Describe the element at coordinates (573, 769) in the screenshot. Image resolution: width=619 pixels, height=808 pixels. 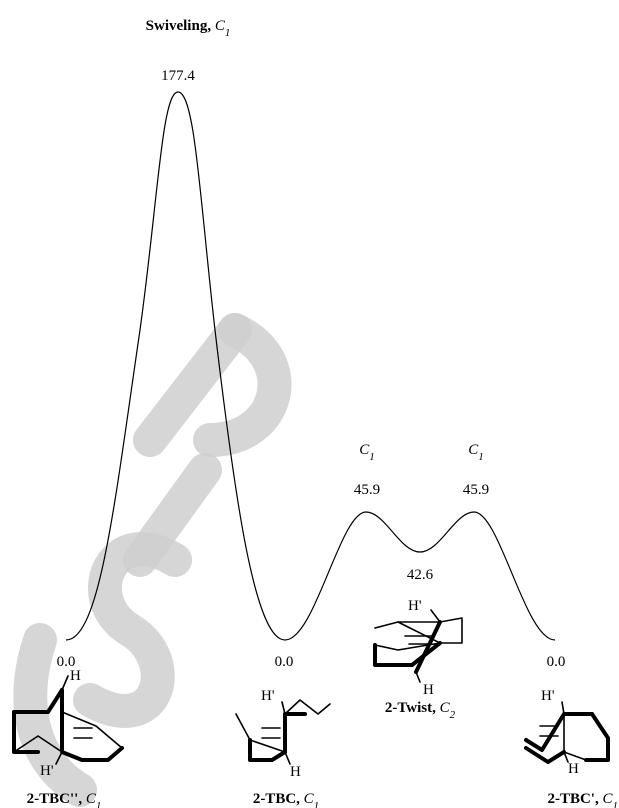
I see `tbc-prime-h: H` at that location.